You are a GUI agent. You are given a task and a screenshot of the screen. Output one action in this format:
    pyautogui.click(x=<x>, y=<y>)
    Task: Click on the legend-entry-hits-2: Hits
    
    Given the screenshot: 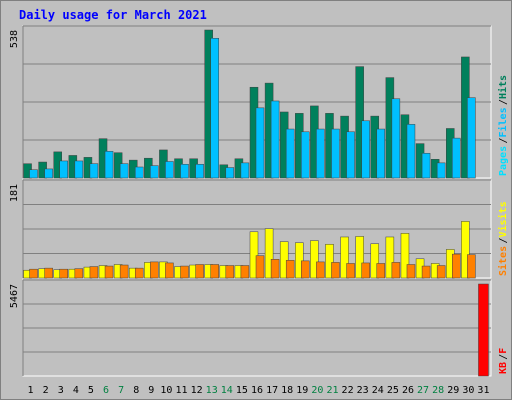 What is the action you would take?
    pyautogui.click(x=503, y=87)
    